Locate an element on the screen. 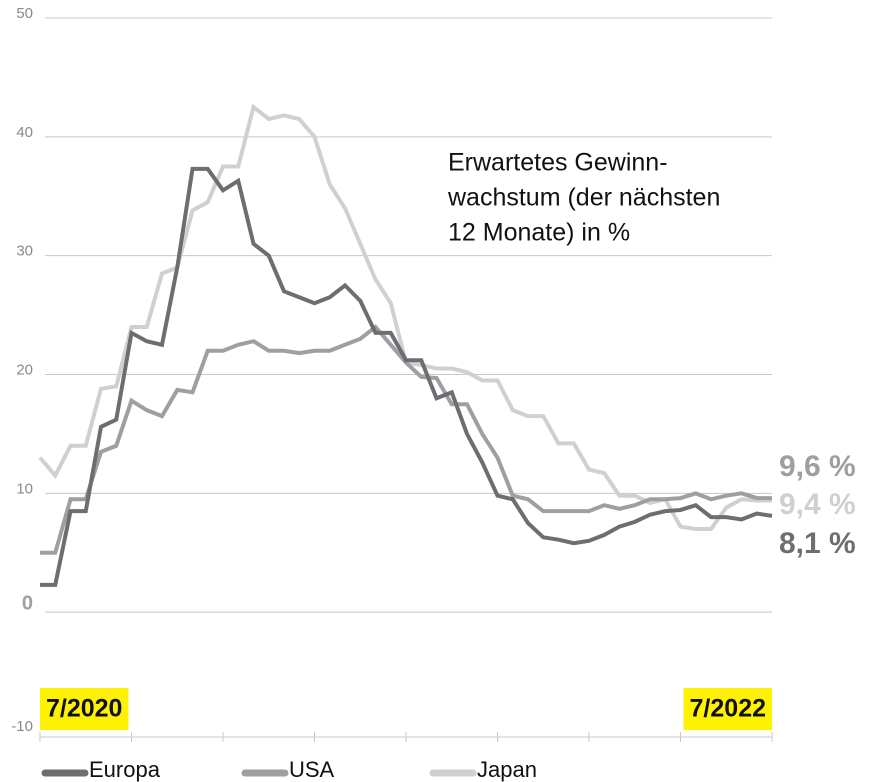 This screenshot has width=877, height=782. x-tick-label: 7/2020 is located at coordinates (84, 709).